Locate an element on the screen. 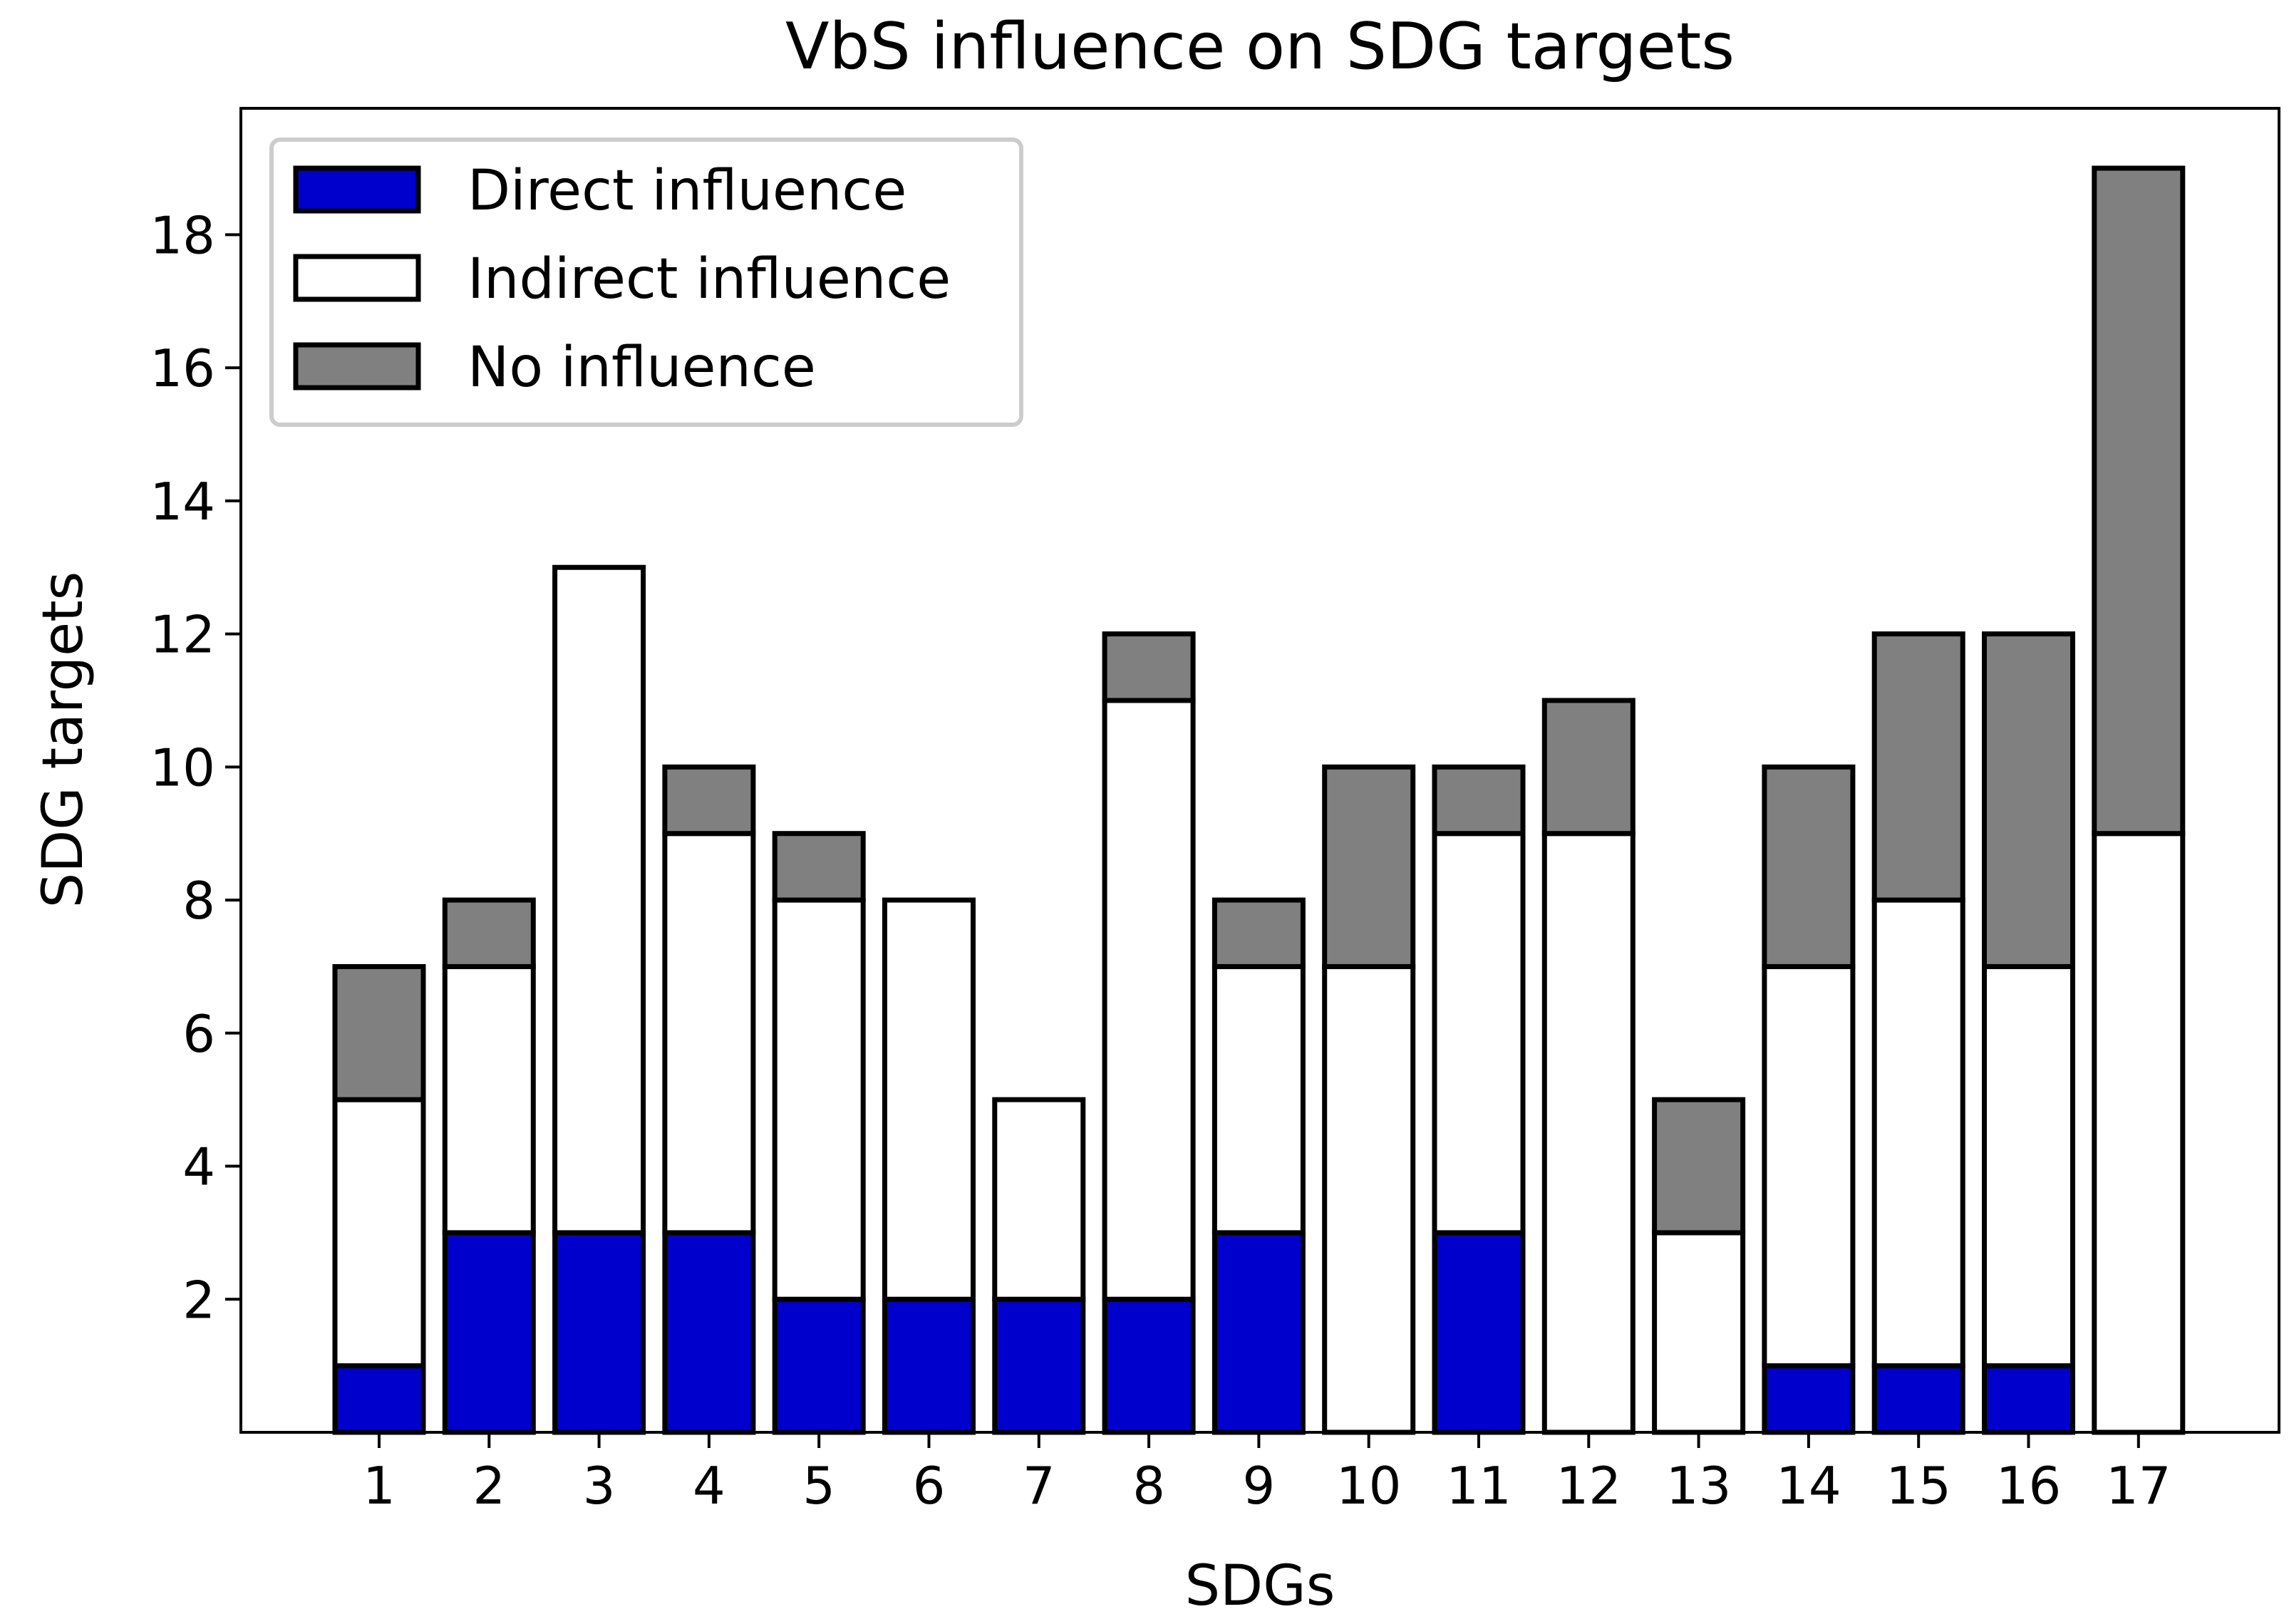  bar-sdg-5-no-influence is located at coordinates (819, 867).